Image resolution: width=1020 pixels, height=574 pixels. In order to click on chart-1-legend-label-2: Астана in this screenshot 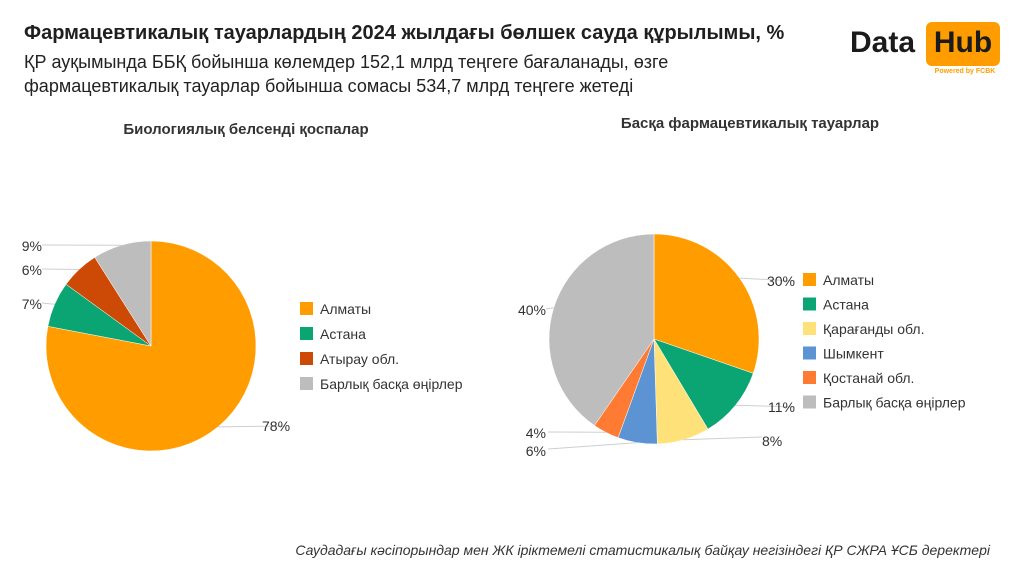, I will do `click(343, 334)`.